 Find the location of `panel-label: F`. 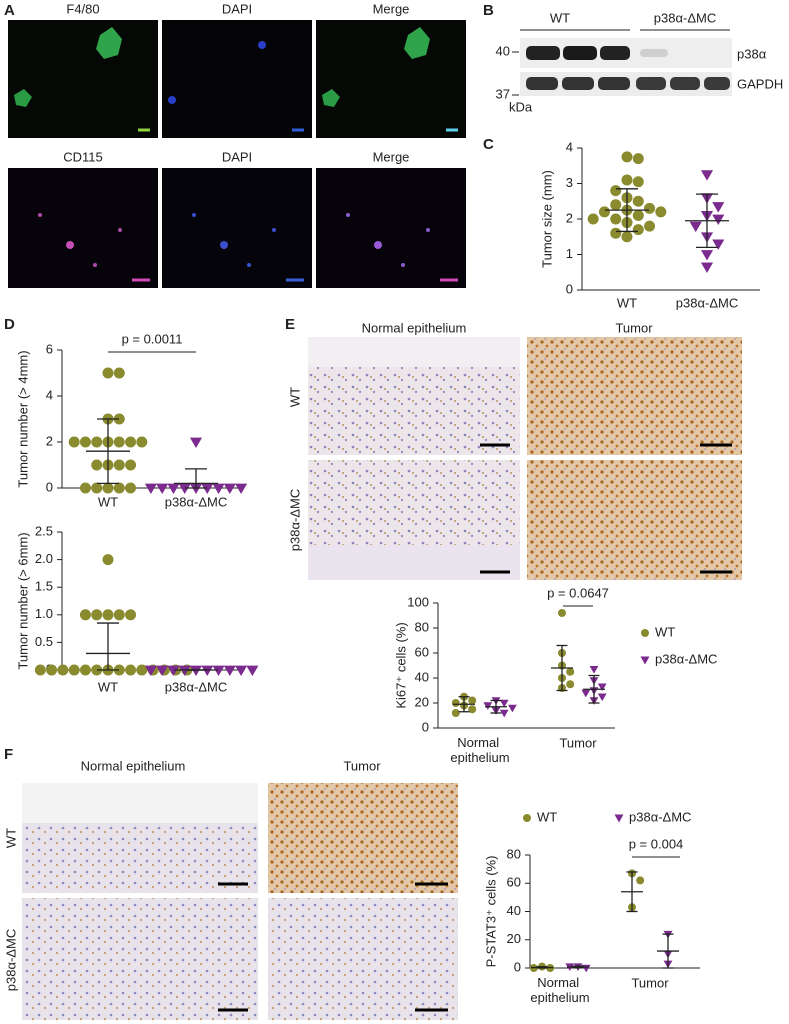

panel-label: F is located at coordinates (8, 754).